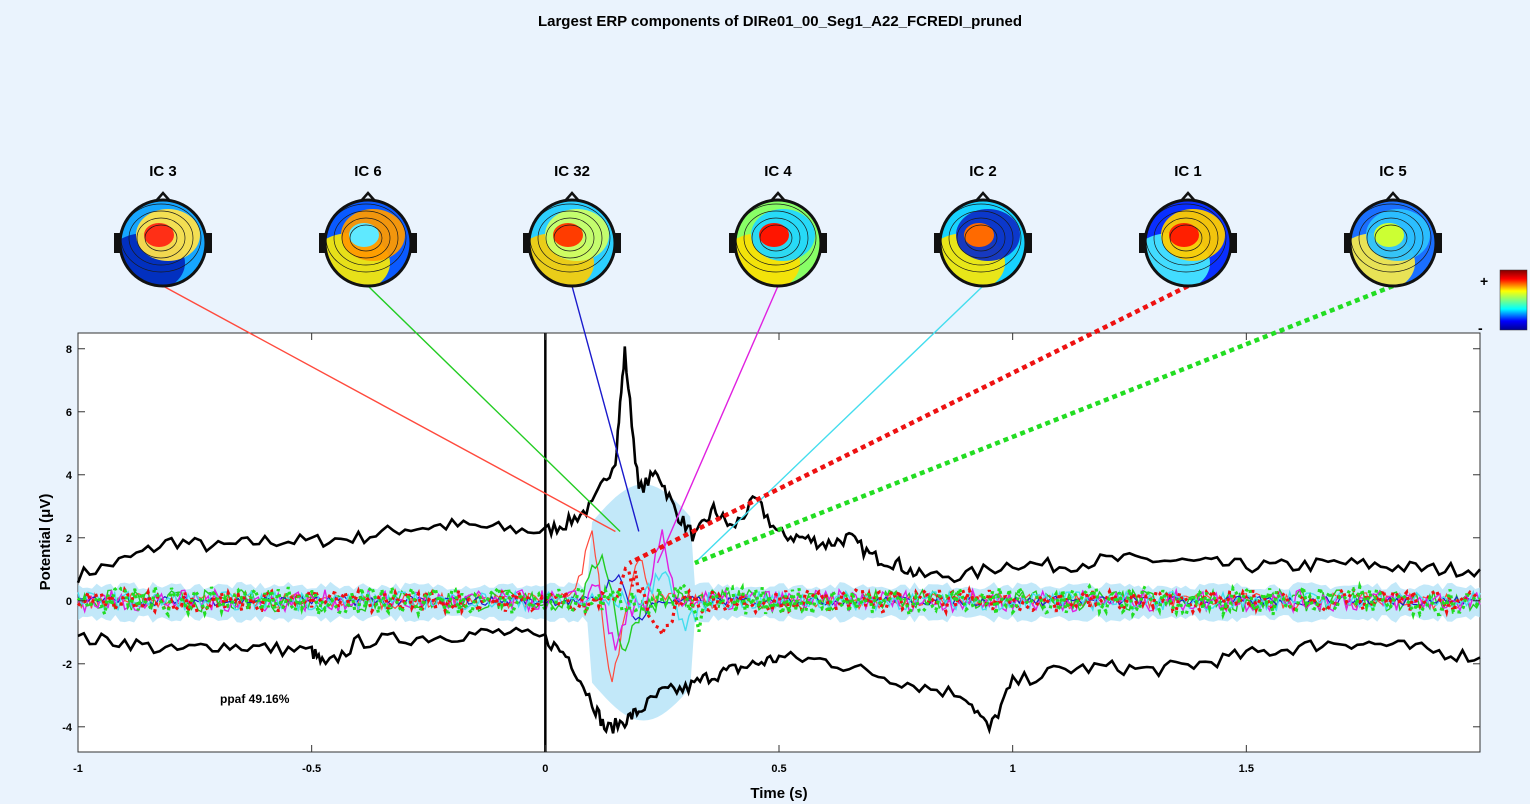  I want to click on colorbar-minus-label: -, so click(1480, 328).